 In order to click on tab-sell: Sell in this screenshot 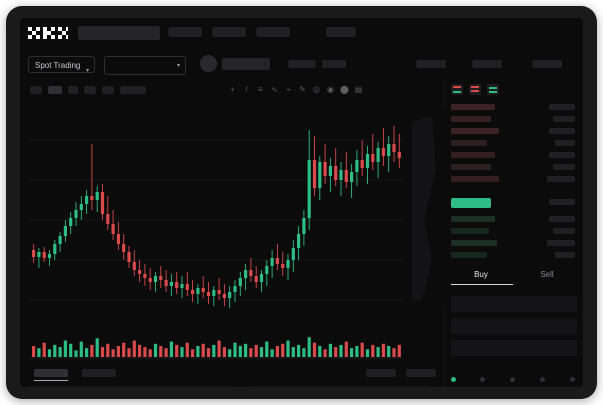, I will do `click(547, 274)`.